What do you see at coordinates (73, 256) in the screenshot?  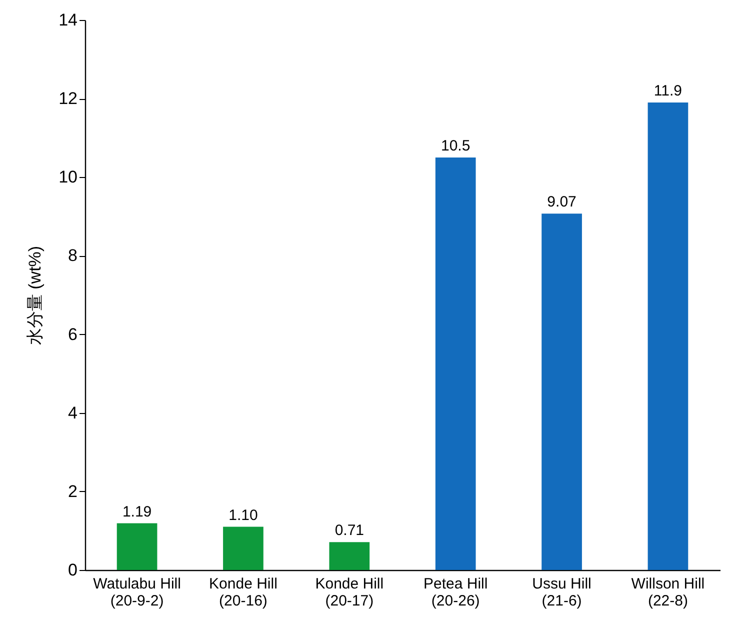 I see `y-tick-label: 8` at bounding box center [73, 256].